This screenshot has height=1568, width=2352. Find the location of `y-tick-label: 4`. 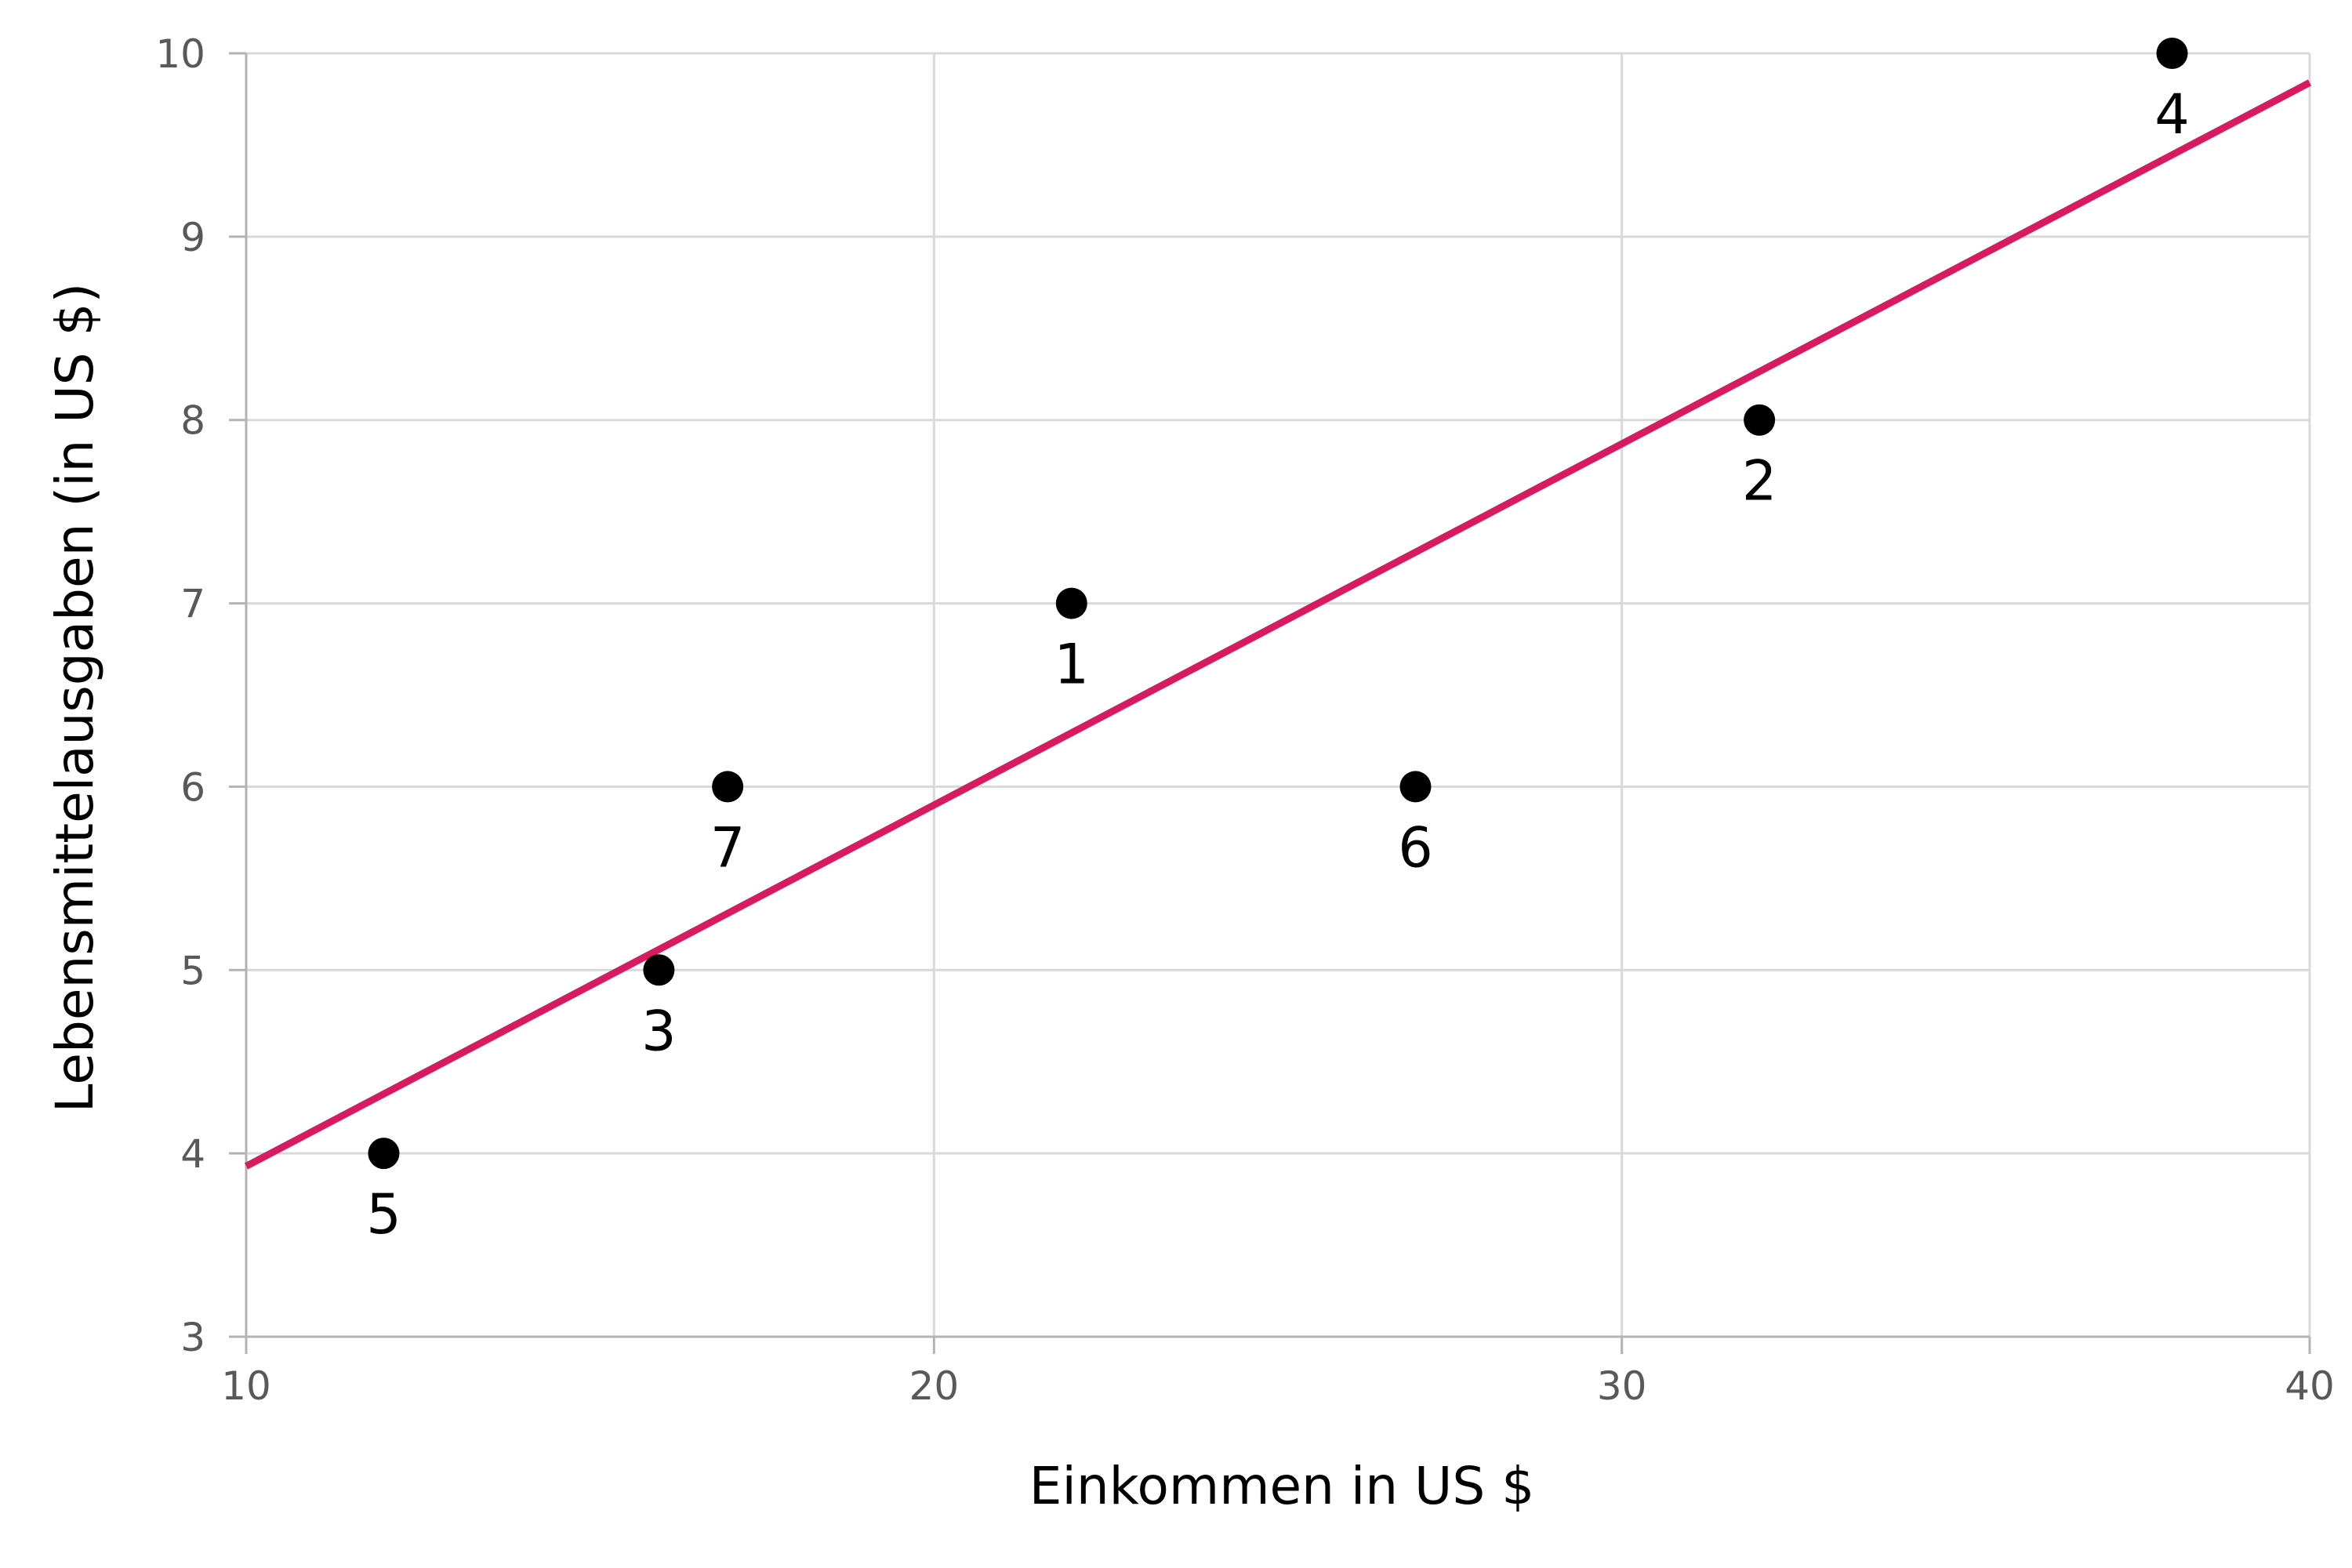

y-tick-label: 4 is located at coordinates (192, 1154).